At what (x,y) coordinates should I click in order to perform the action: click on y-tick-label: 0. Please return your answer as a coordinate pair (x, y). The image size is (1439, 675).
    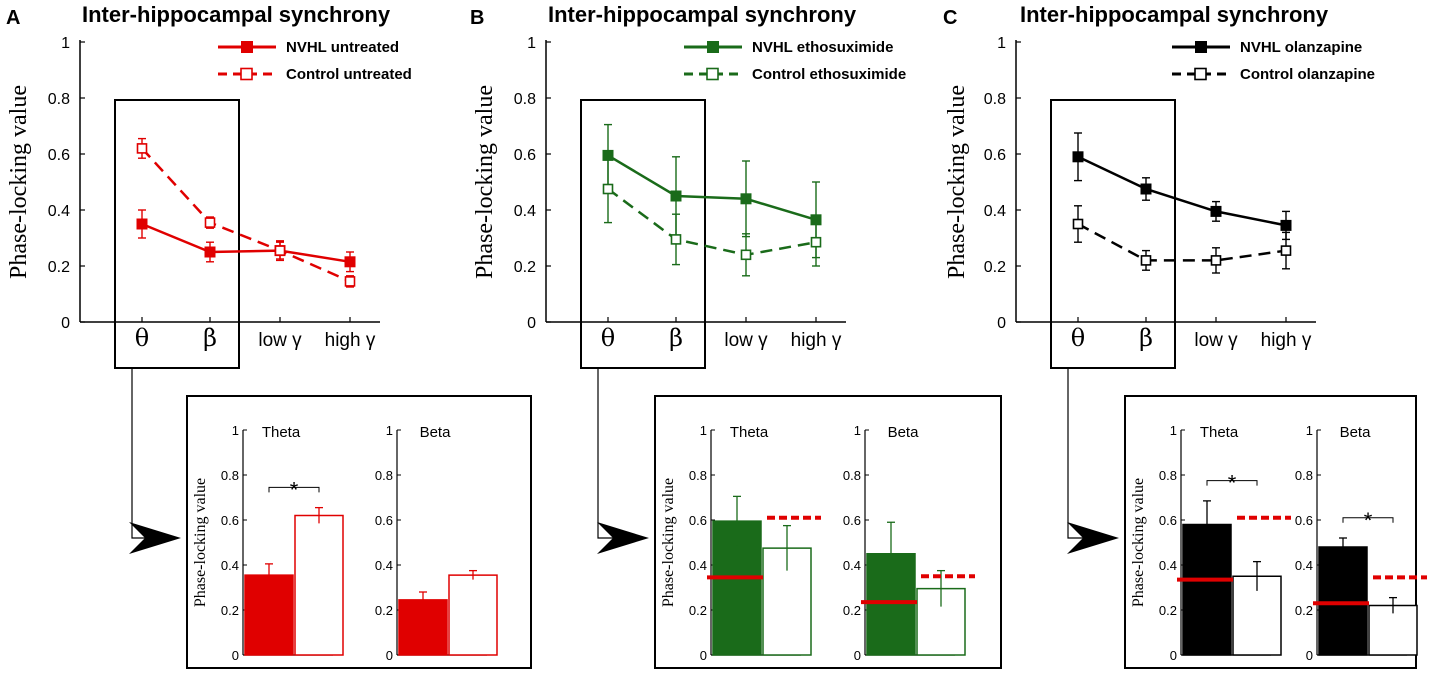
    Looking at the image, I should click on (1001, 323).